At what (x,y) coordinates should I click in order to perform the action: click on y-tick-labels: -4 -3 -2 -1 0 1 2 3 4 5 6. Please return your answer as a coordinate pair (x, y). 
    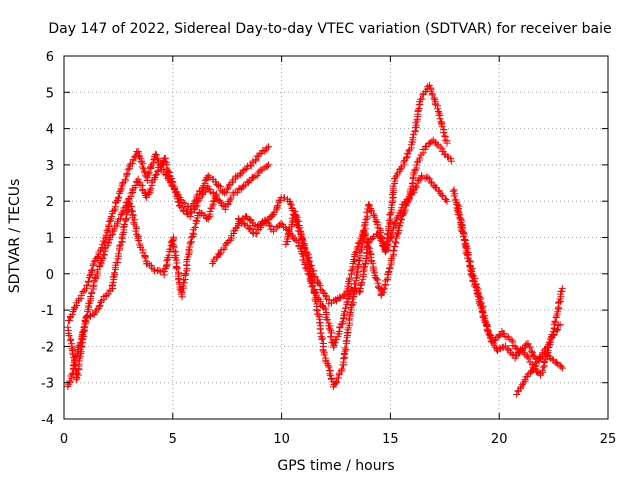
    Looking at the image, I should click on (47, 239).